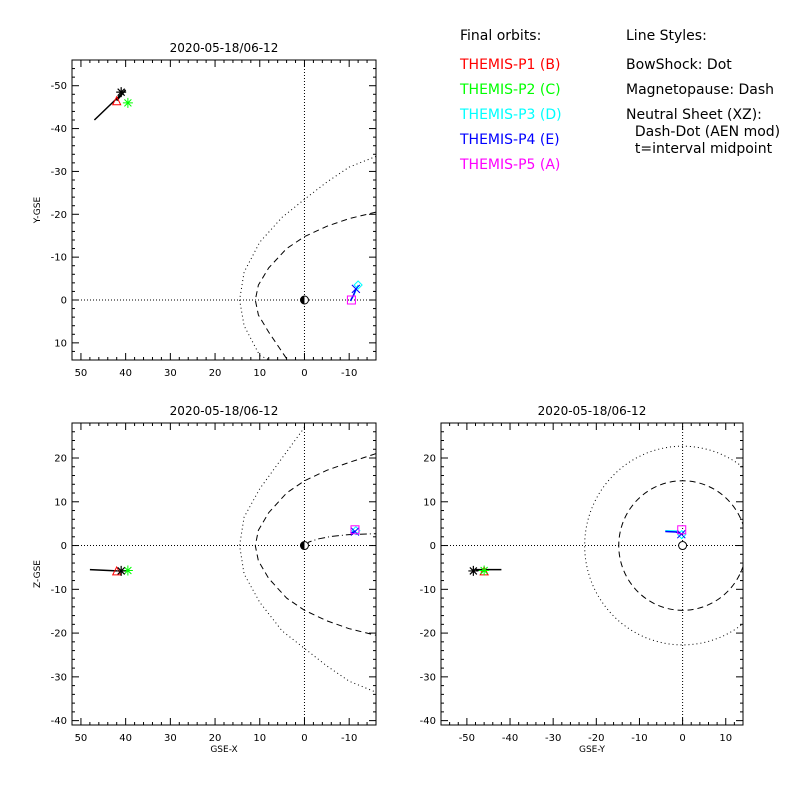  I want to click on legend-orbit-p2: THEMIS-P2 (C), so click(510, 90).